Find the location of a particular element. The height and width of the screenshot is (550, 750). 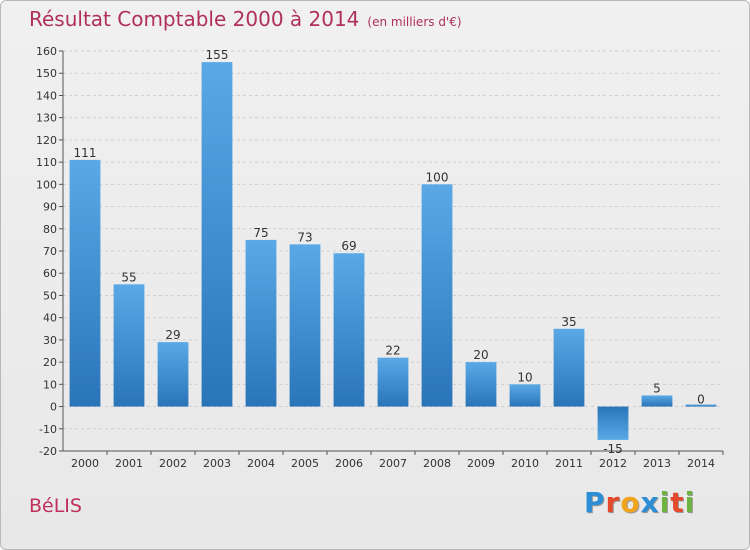

y-tick-label: 10 is located at coordinates (50, 384).